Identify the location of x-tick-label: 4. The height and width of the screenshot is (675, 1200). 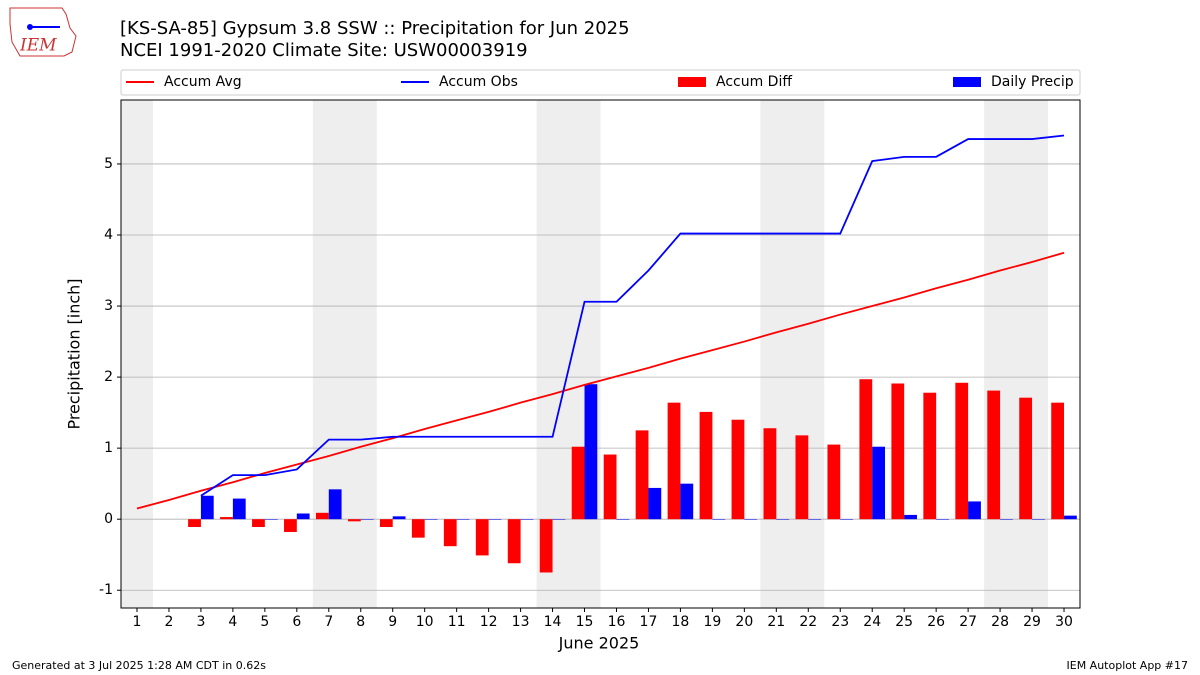
(232, 622).